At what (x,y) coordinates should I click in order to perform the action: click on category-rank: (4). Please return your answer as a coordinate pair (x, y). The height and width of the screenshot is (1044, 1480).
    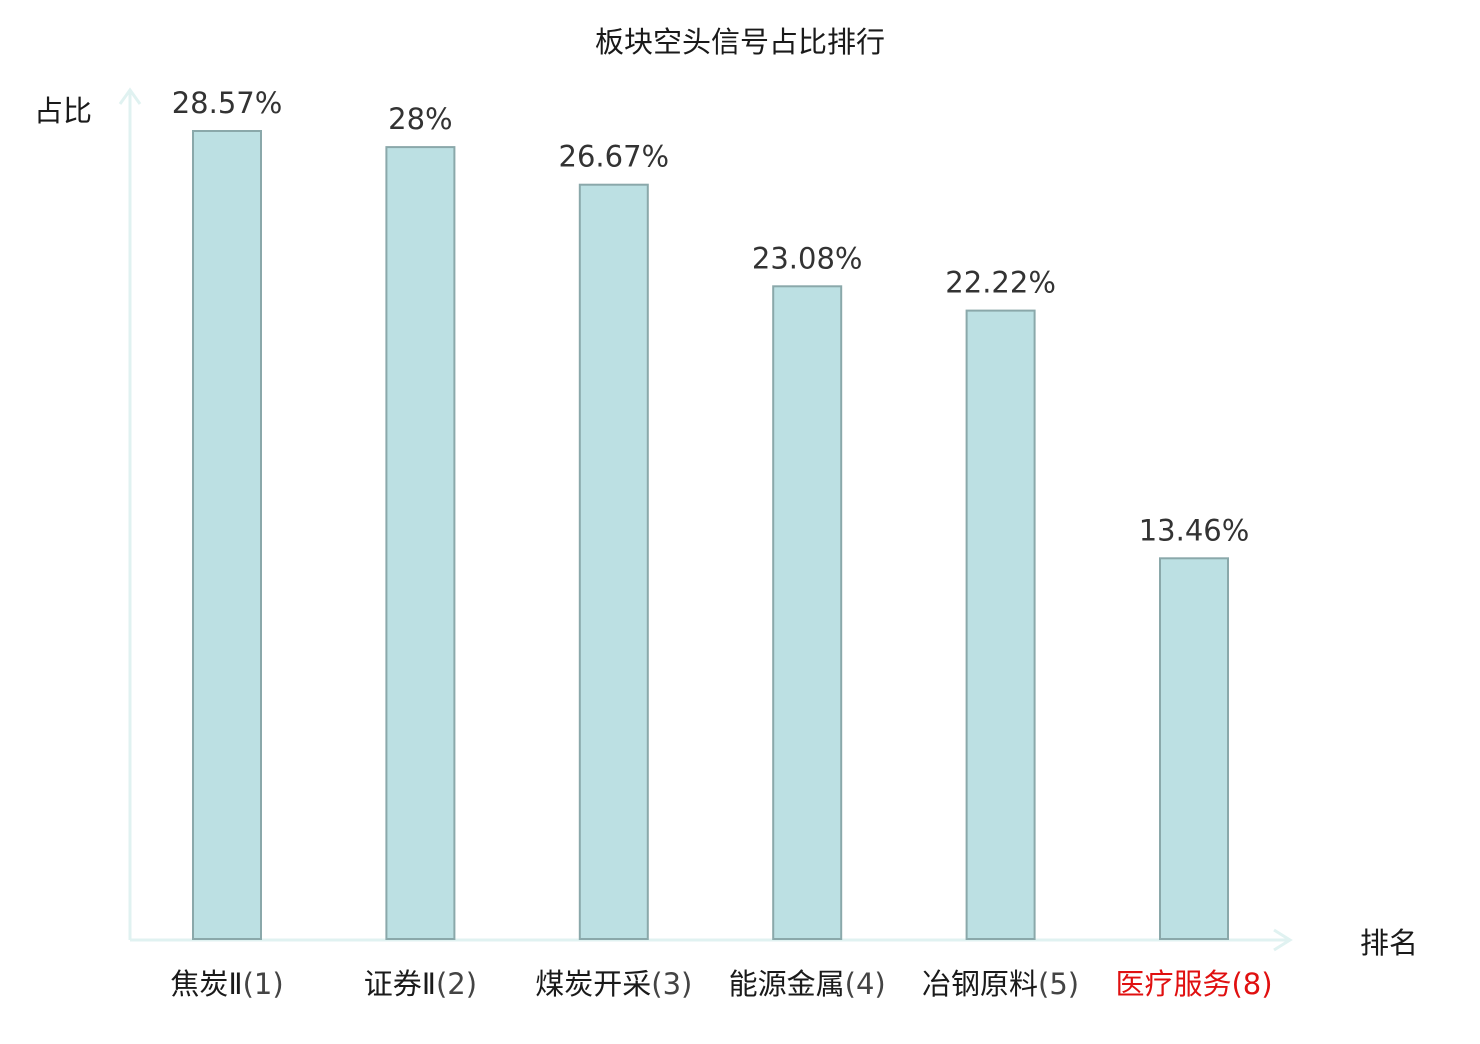
    Looking at the image, I should click on (865, 984).